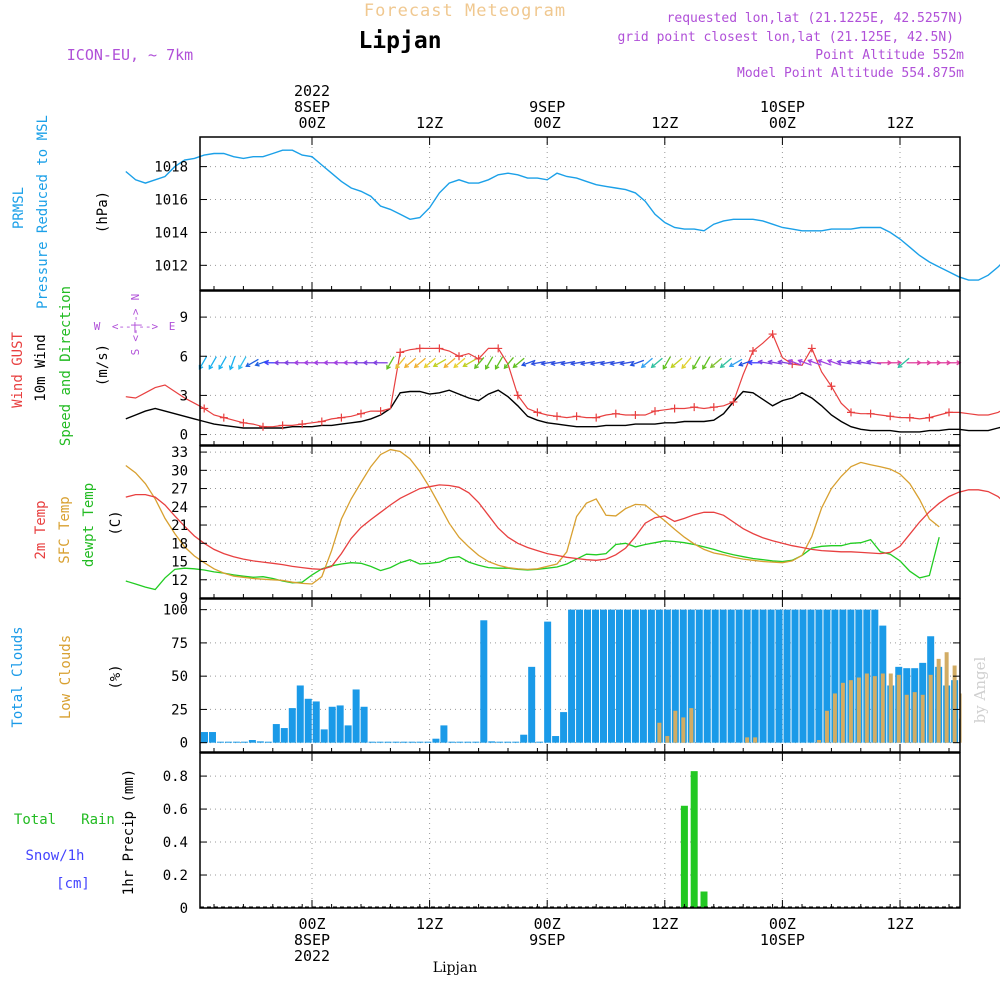  Describe the element at coordinates (782, 924) in the screenshot. I see `time-label-bottom: 00Z` at that location.